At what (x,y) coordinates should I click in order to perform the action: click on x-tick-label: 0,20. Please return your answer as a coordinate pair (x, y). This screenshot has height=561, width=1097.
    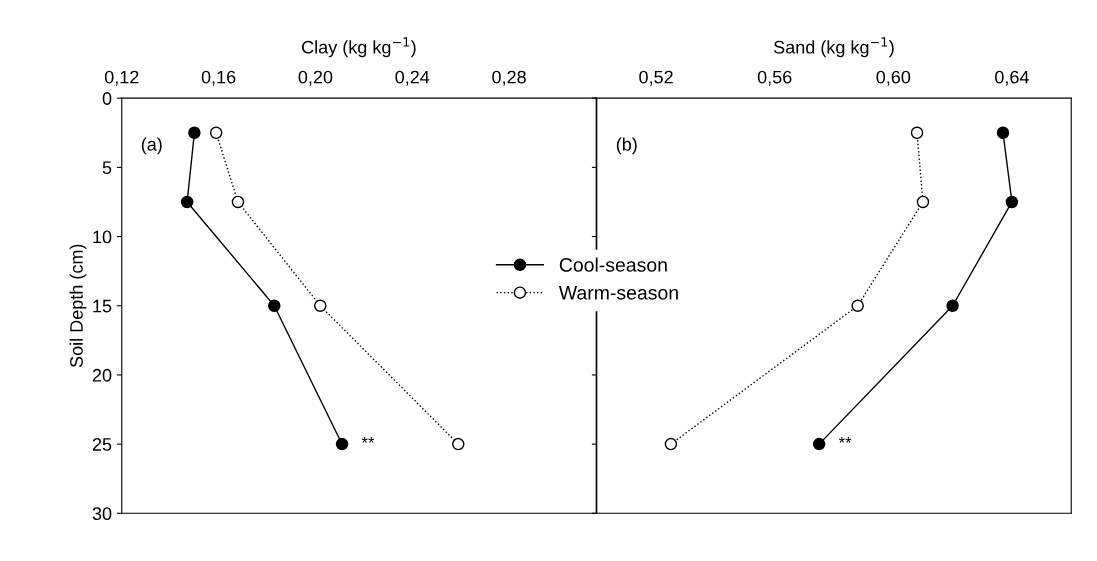
    Looking at the image, I should click on (315, 78).